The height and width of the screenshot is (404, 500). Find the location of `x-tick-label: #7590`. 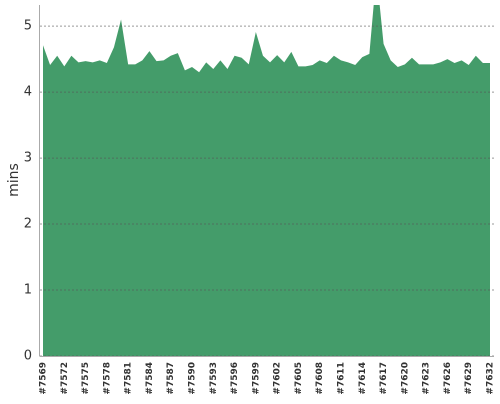

x-tick-label: #7590 is located at coordinates (193, 378).